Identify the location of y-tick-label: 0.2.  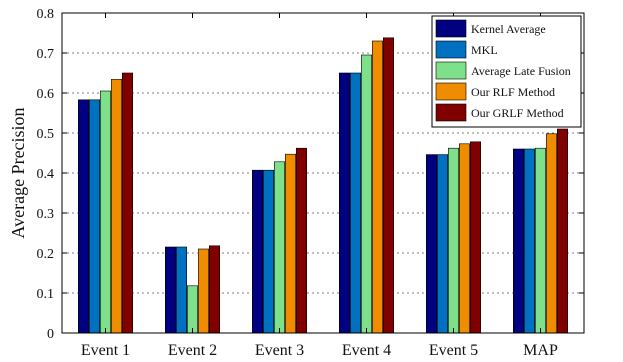
(46, 254).